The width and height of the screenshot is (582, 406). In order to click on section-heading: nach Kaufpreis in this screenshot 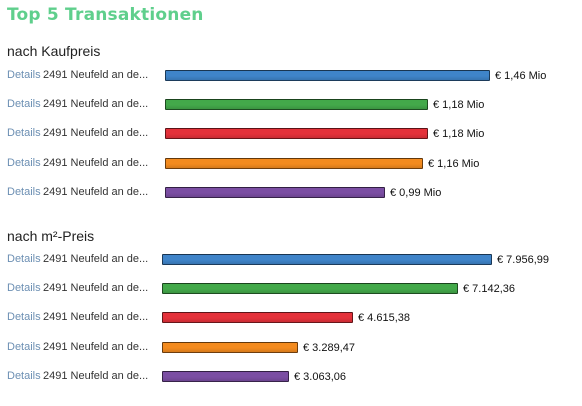, I will do `click(54, 51)`.